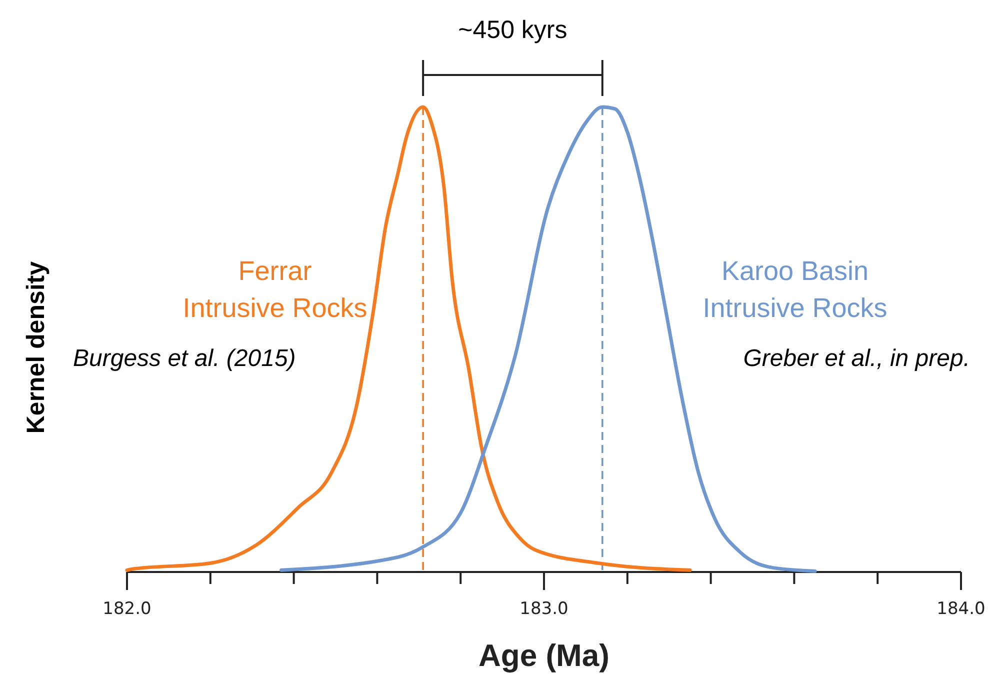  What do you see at coordinates (795, 289) in the screenshot?
I see `series-label: Karoo Basin Intrusive Rocks` at bounding box center [795, 289].